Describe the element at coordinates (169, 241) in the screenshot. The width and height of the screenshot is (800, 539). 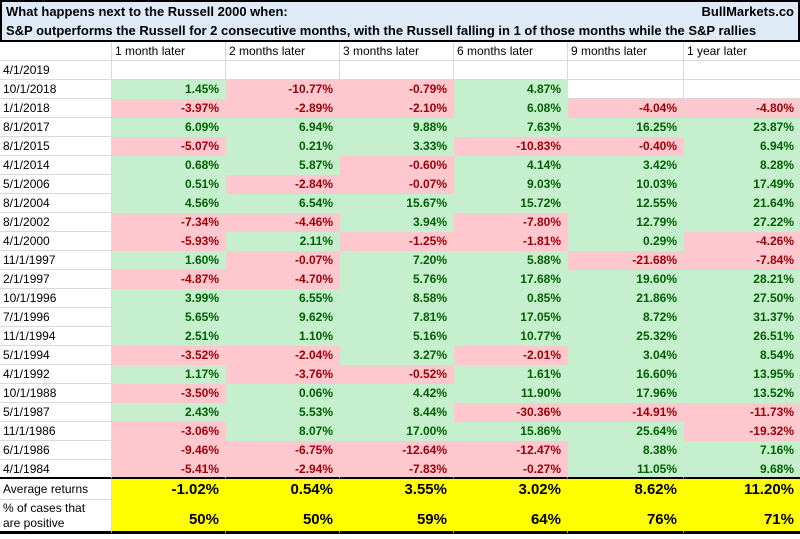
I see `value-cell: -5.93%` at that location.